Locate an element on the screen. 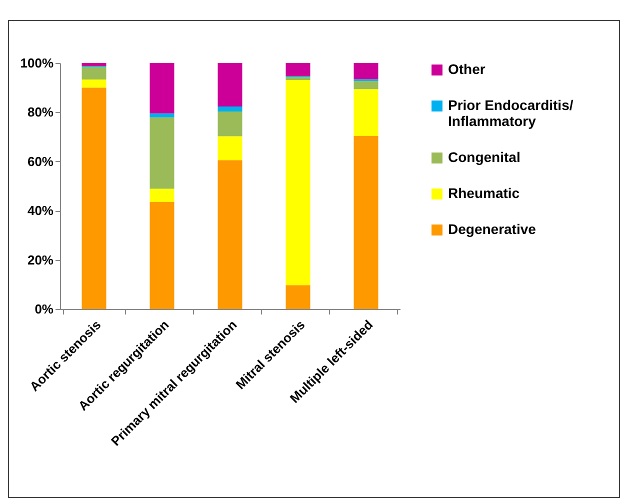 The width and height of the screenshot is (624, 500). legend-label: Rheumatic is located at coordinates (484, 193).